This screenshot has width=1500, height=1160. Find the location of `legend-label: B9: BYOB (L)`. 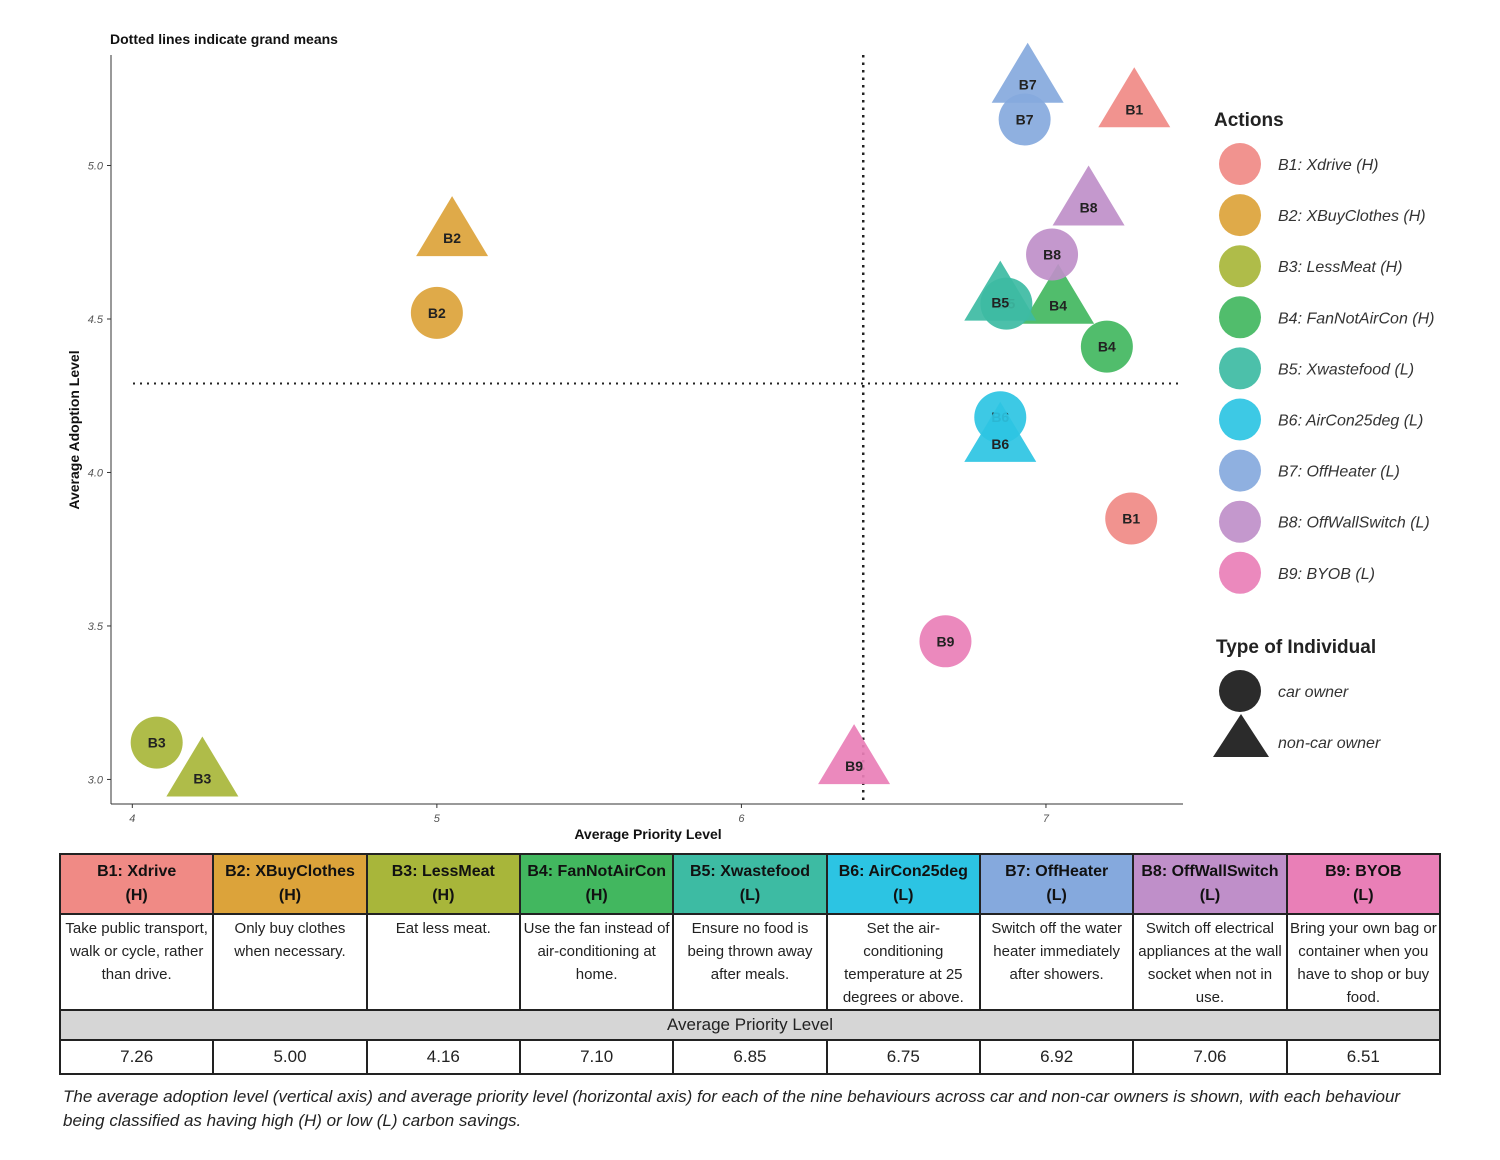

legend-label: B9: BYOB (L) is located at coordinates (1326, 574).